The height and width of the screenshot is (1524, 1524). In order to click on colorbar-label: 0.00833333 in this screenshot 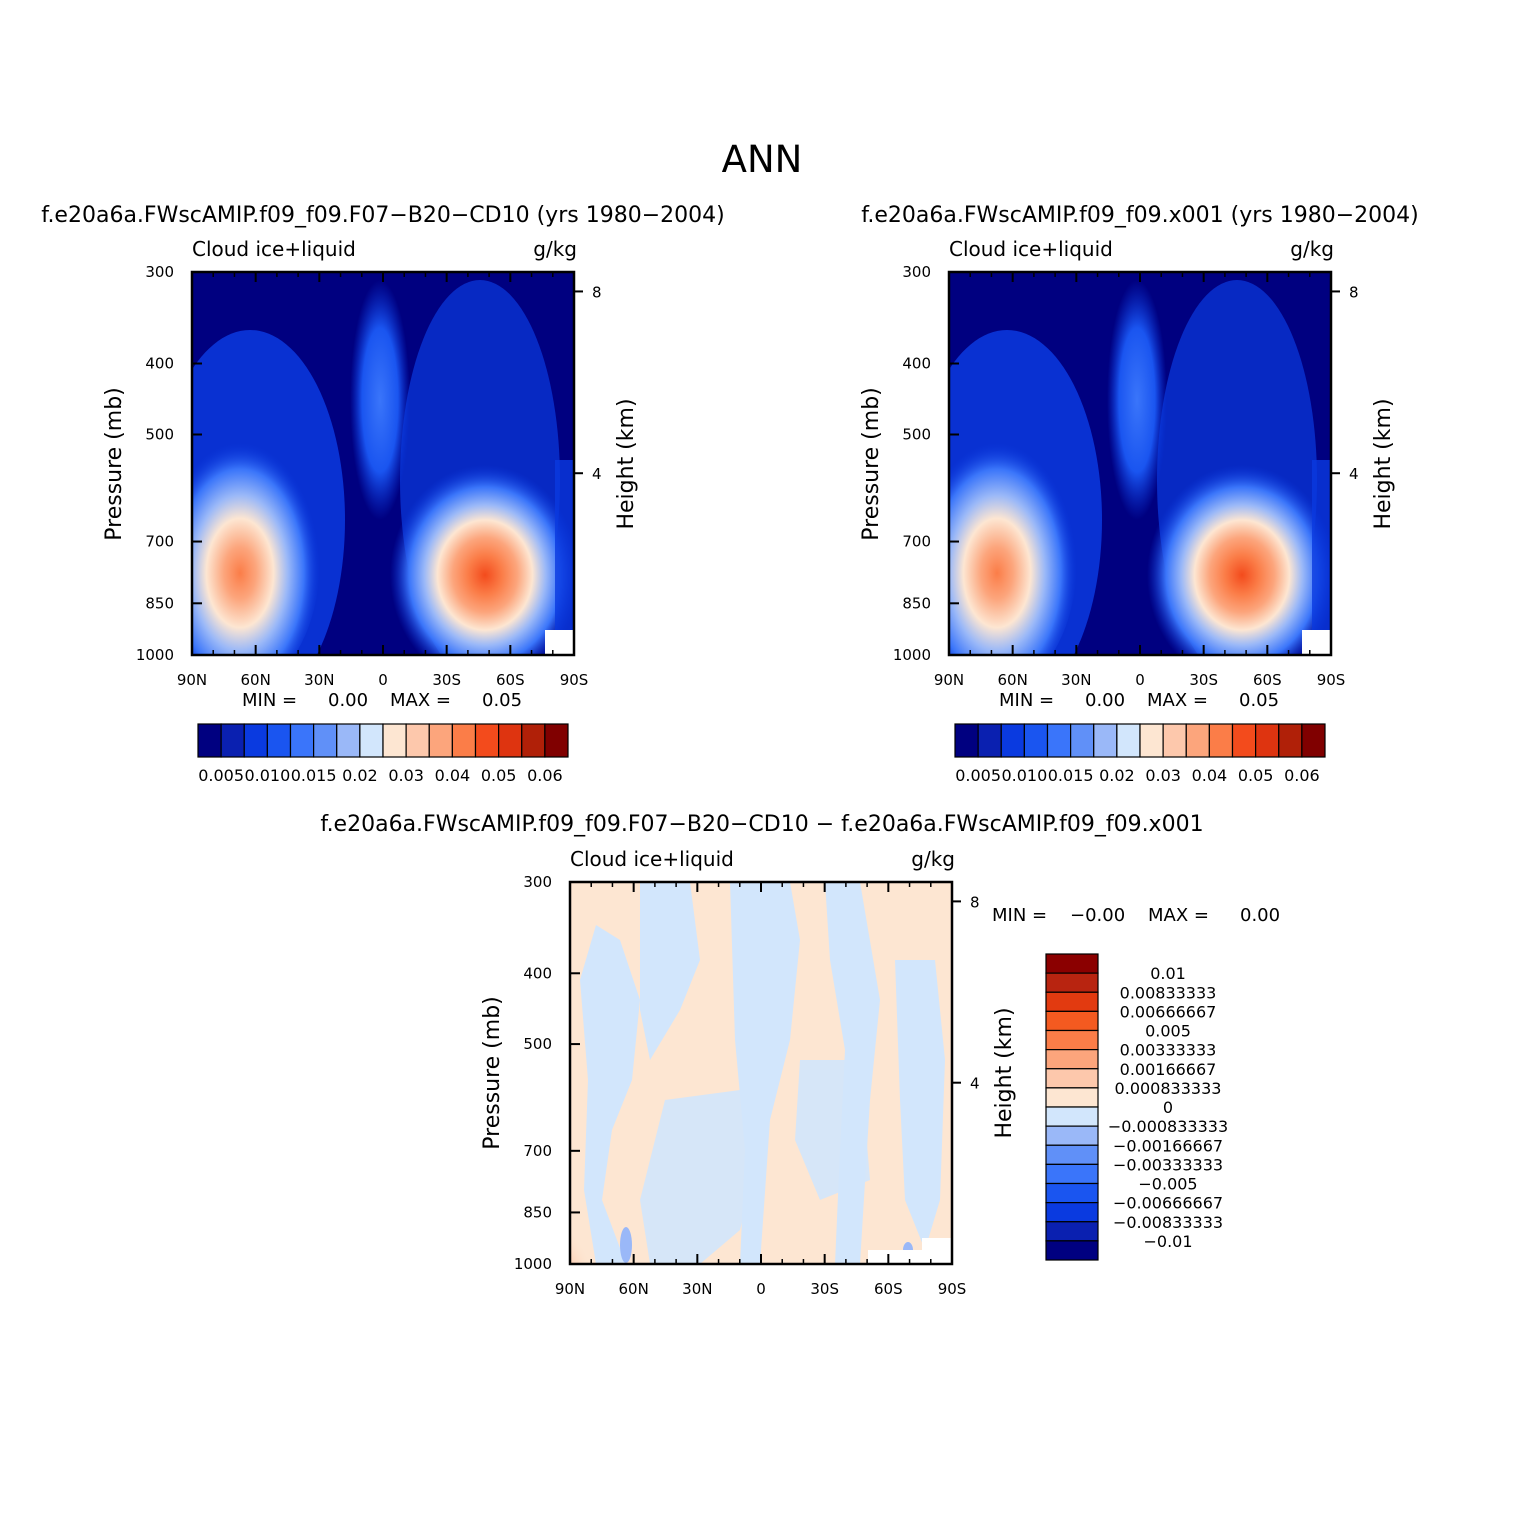, I will do `click(1168, 992)`.